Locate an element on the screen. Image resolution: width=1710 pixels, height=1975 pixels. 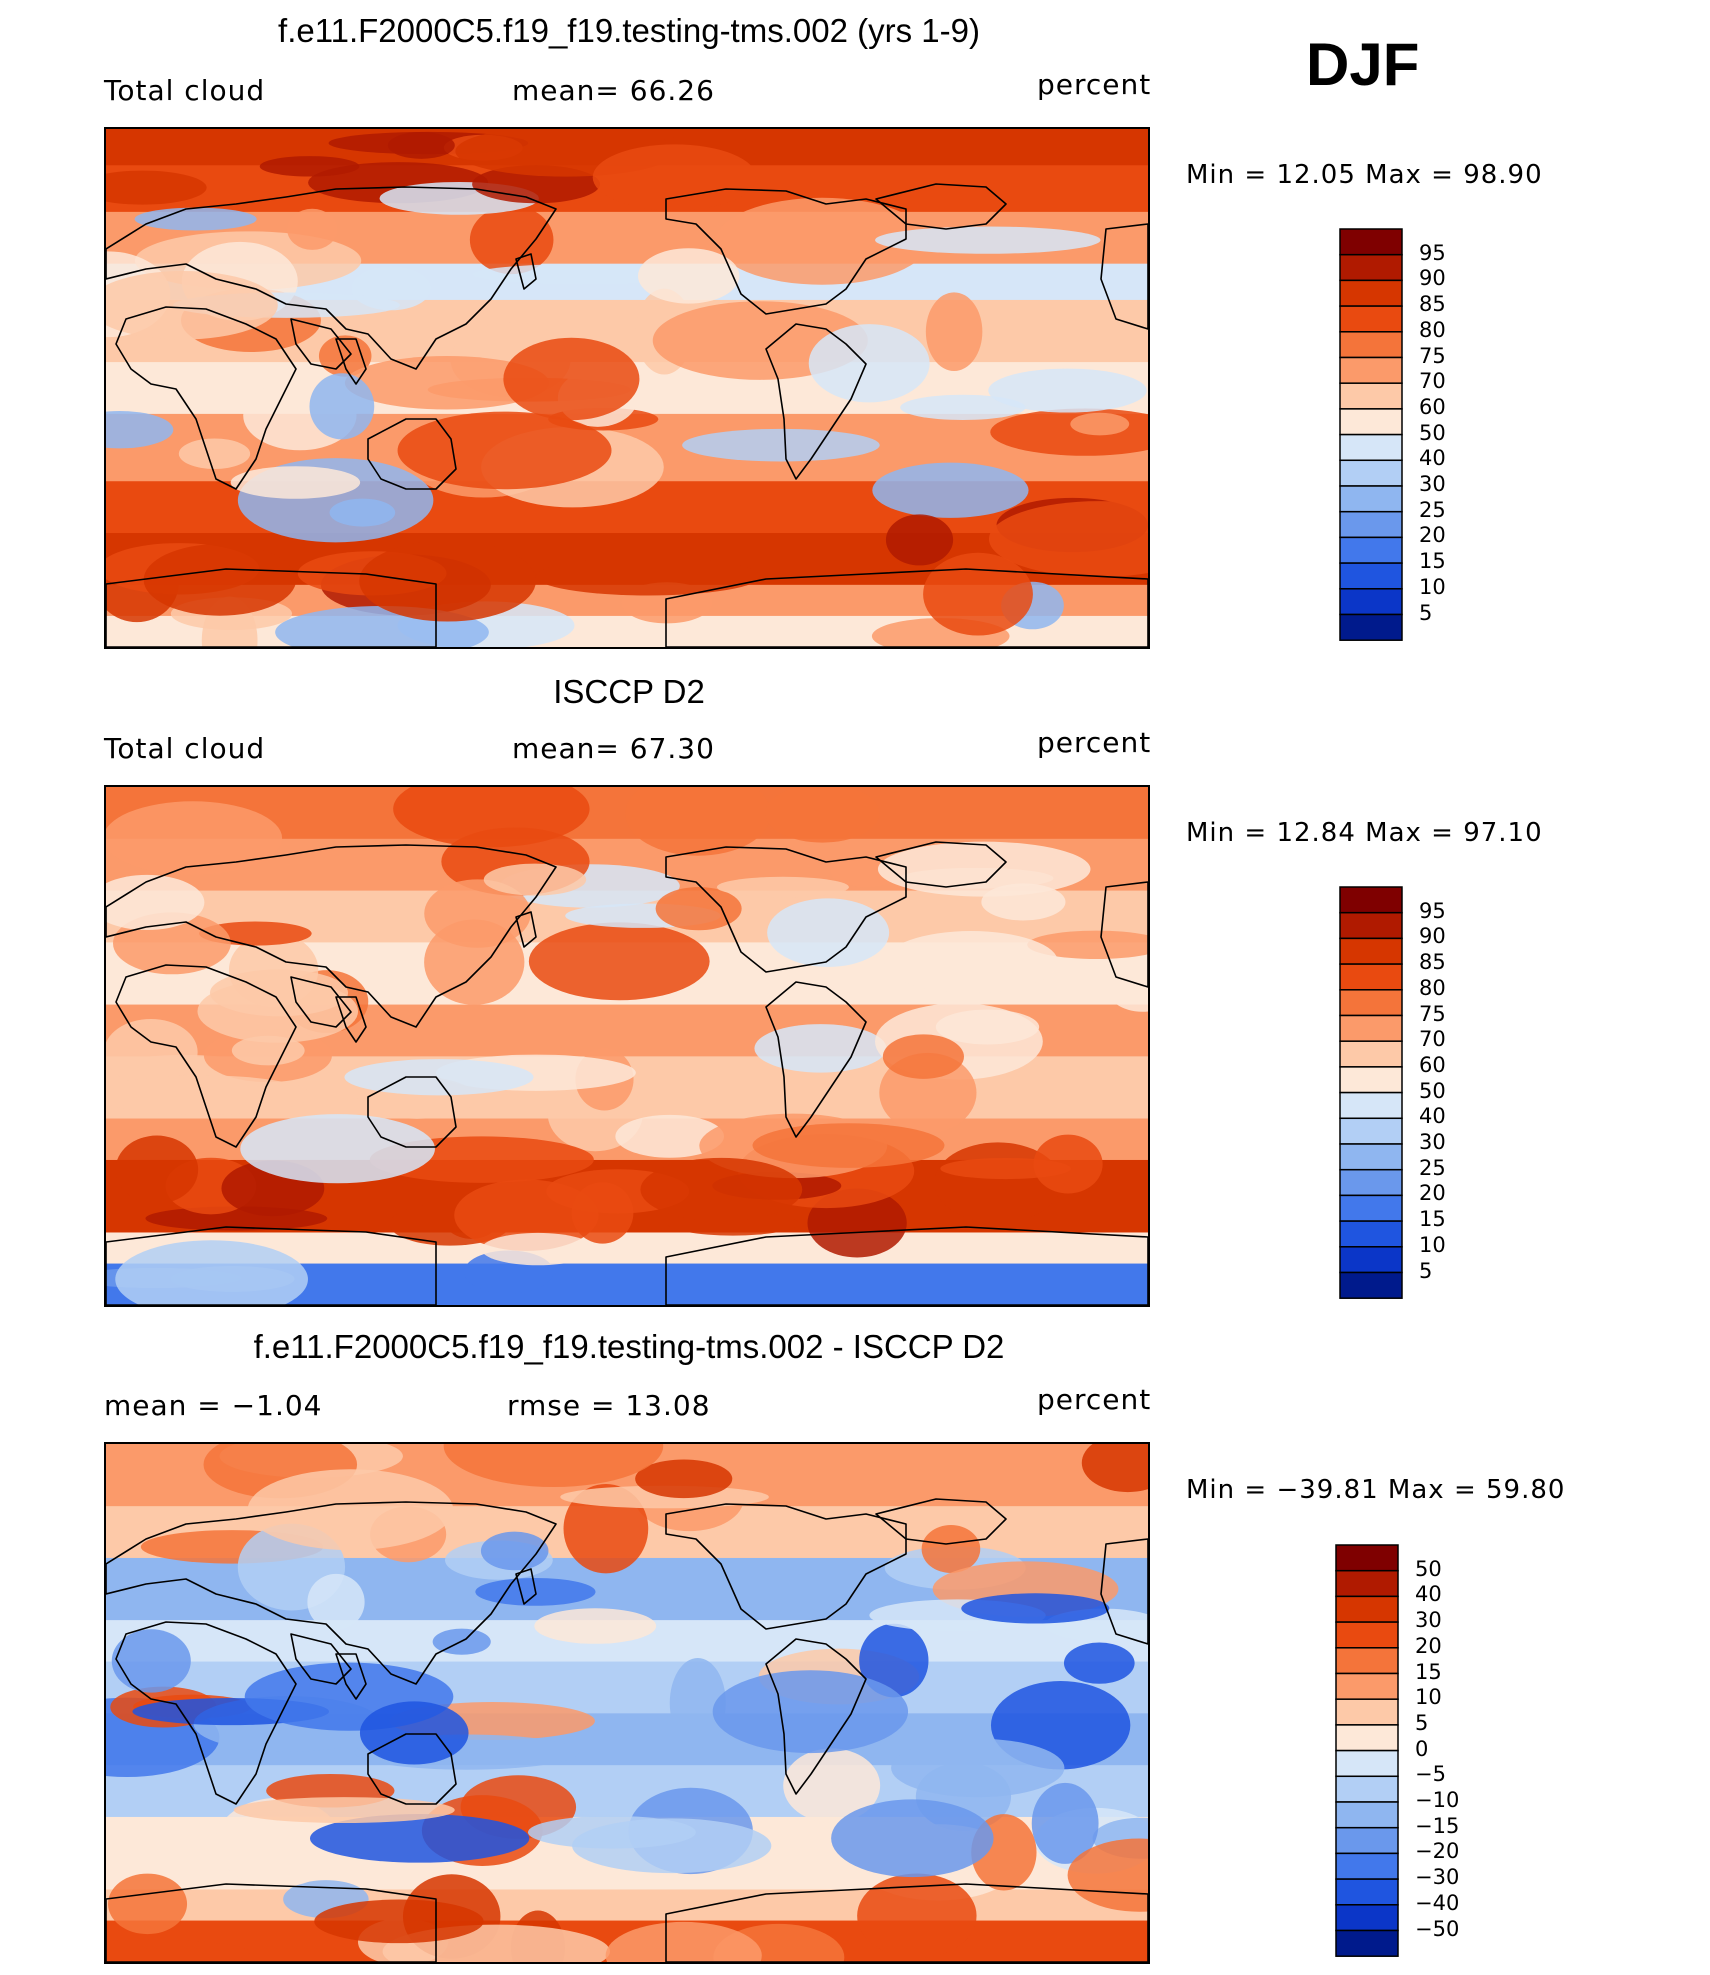
panel-3-units-label: percent is located at coordinates (1094, 1399).